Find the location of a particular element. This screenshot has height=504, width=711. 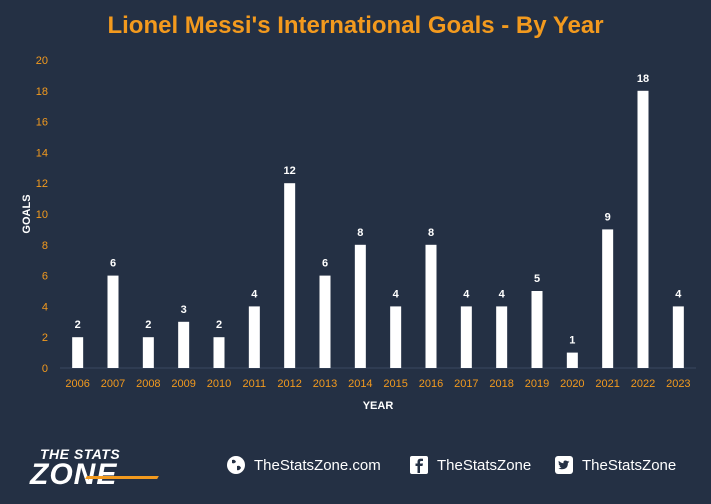

data-label: 18 is located at coordinates (643, 79).